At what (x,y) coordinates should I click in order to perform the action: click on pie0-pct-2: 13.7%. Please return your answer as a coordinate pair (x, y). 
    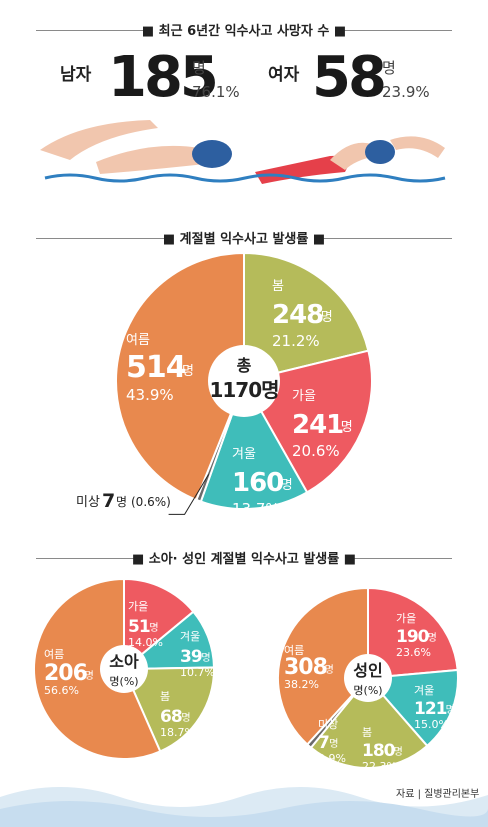
    Looking at the image, I should click on (256, 509).